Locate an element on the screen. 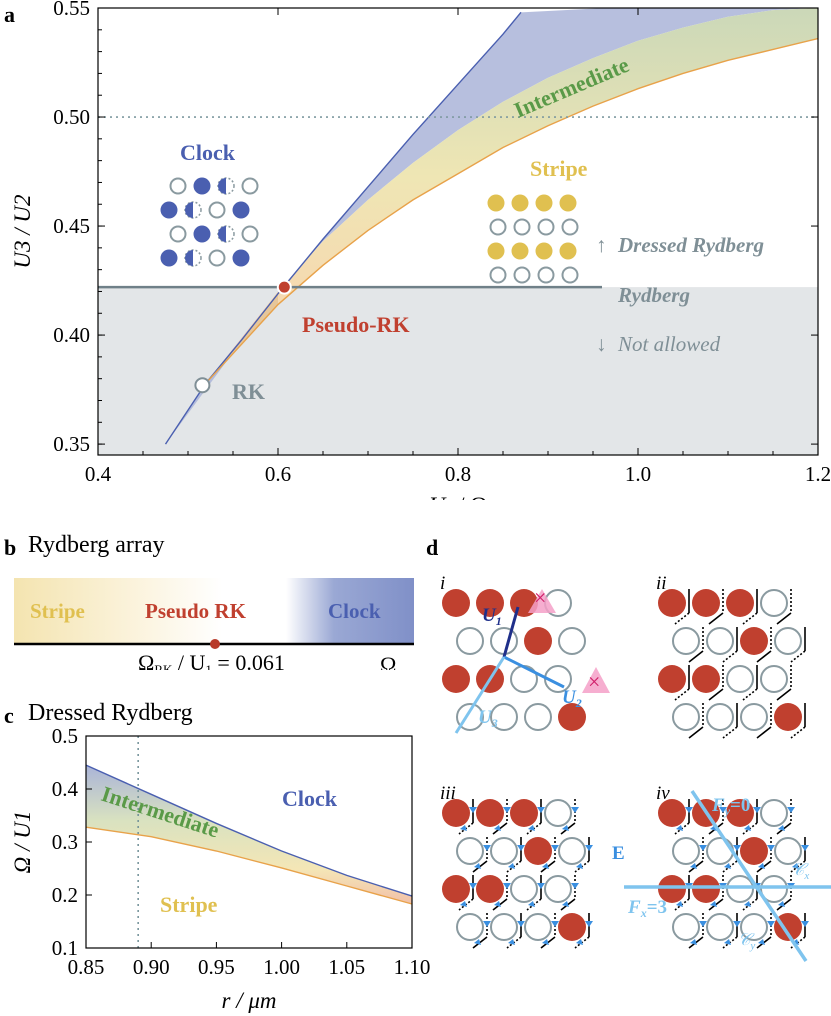 This screenshot has height=1016, width=831. clock-label-a: Clock is located at coordinates (208, 152).